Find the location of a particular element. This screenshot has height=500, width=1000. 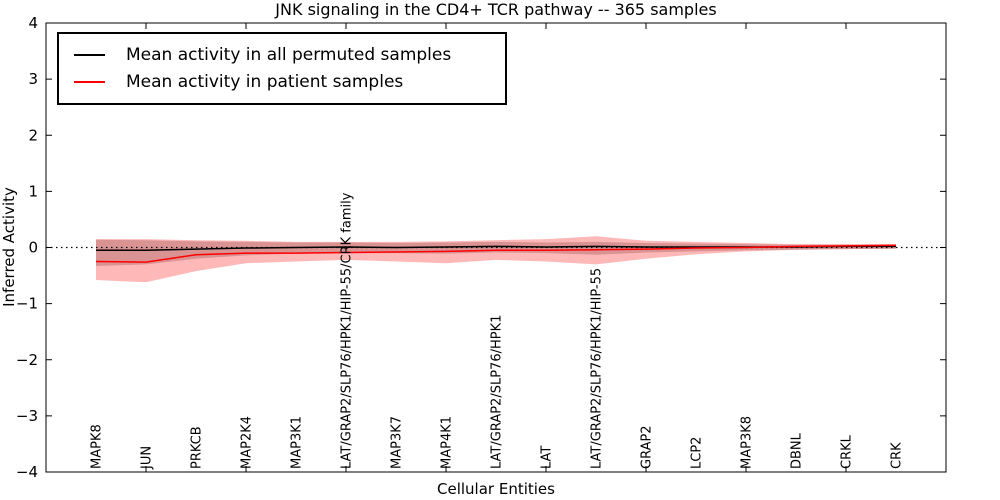

y-tick-label: −3 is located at coordinates (27, 416).